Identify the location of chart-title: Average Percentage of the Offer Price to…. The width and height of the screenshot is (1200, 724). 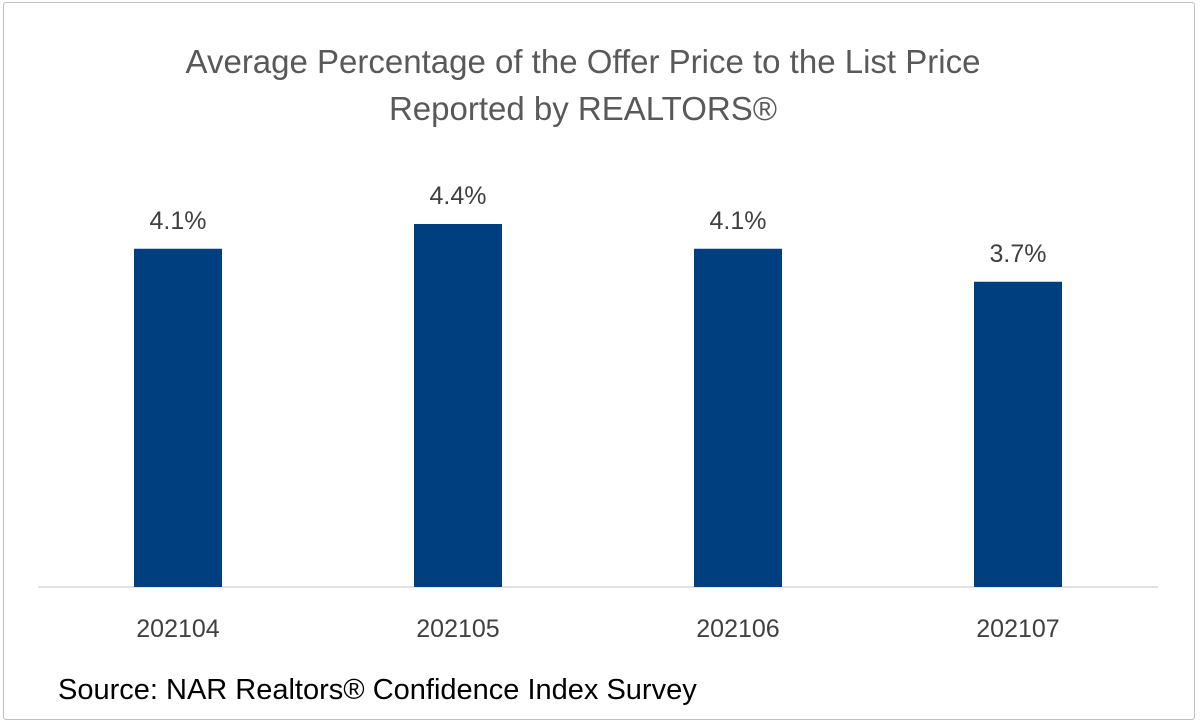
(583, 85).